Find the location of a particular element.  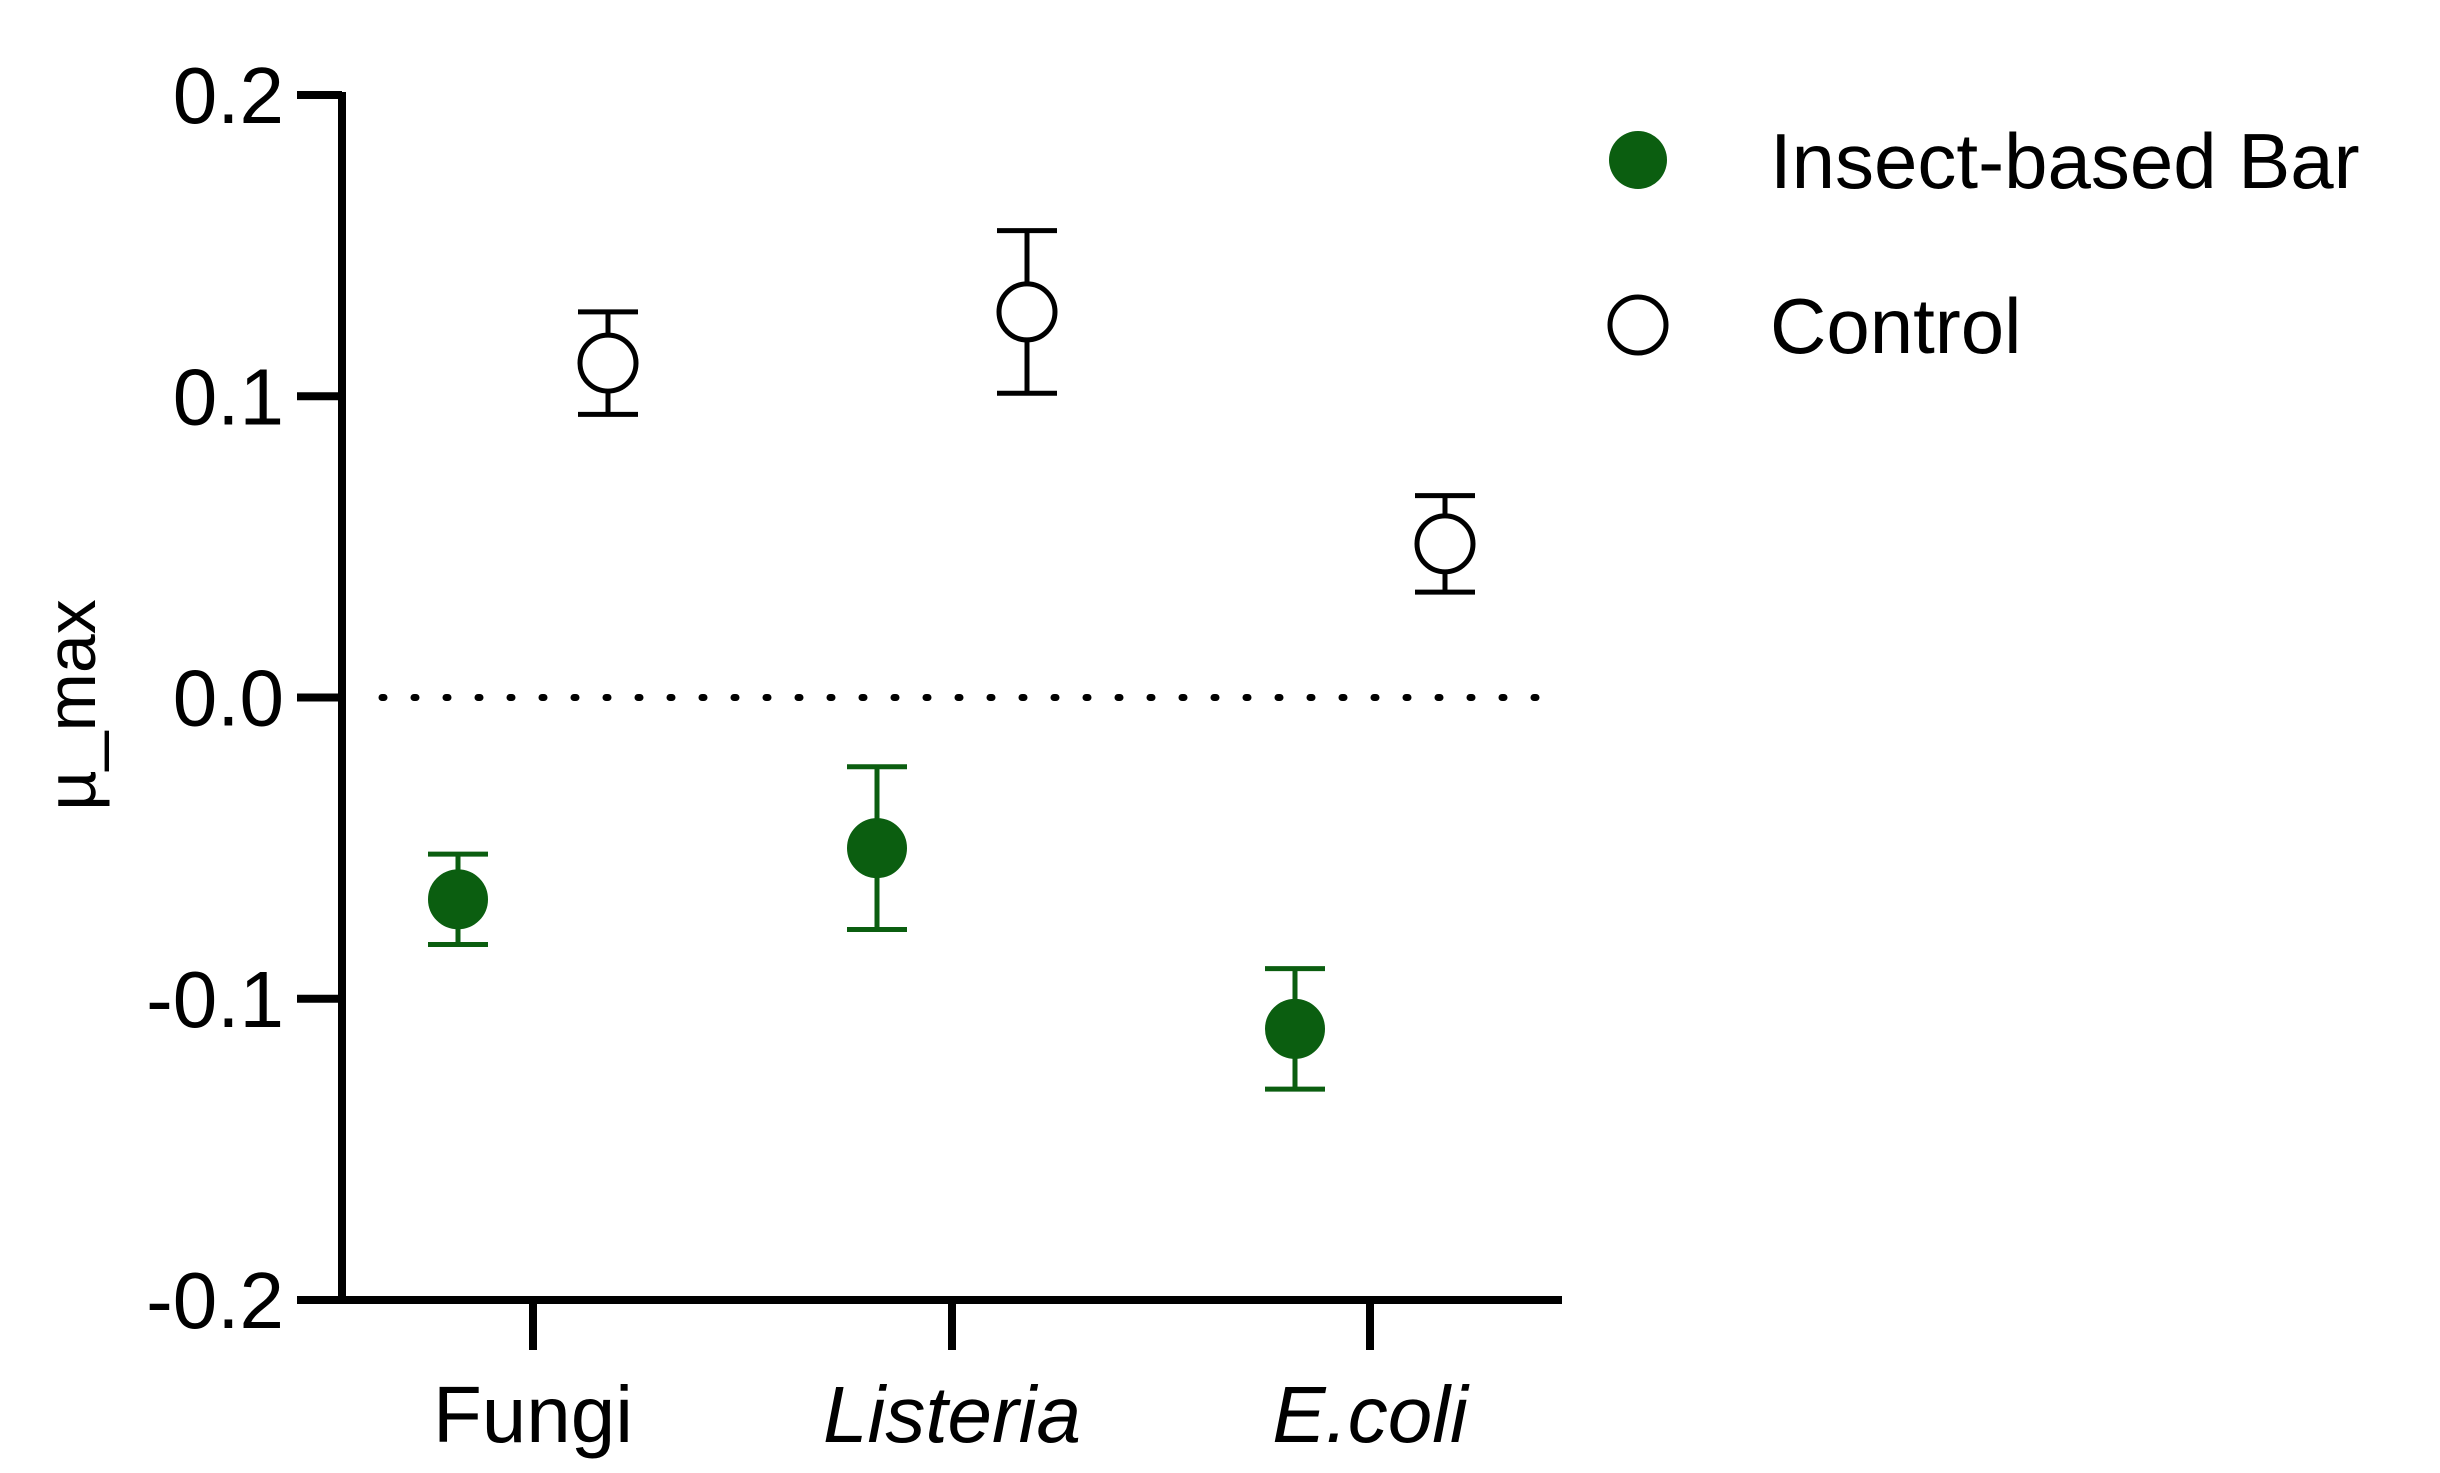

y-tick-label: 0.1 is located at coordinates (228, 396).